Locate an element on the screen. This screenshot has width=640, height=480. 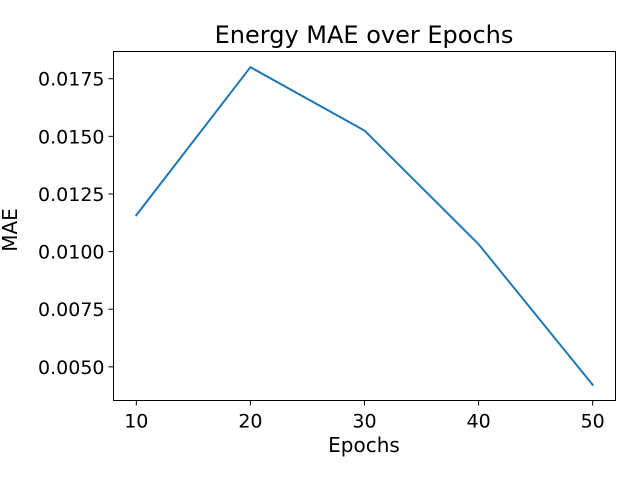
x-tick-label: 10 is located at coordinates (136, 422).